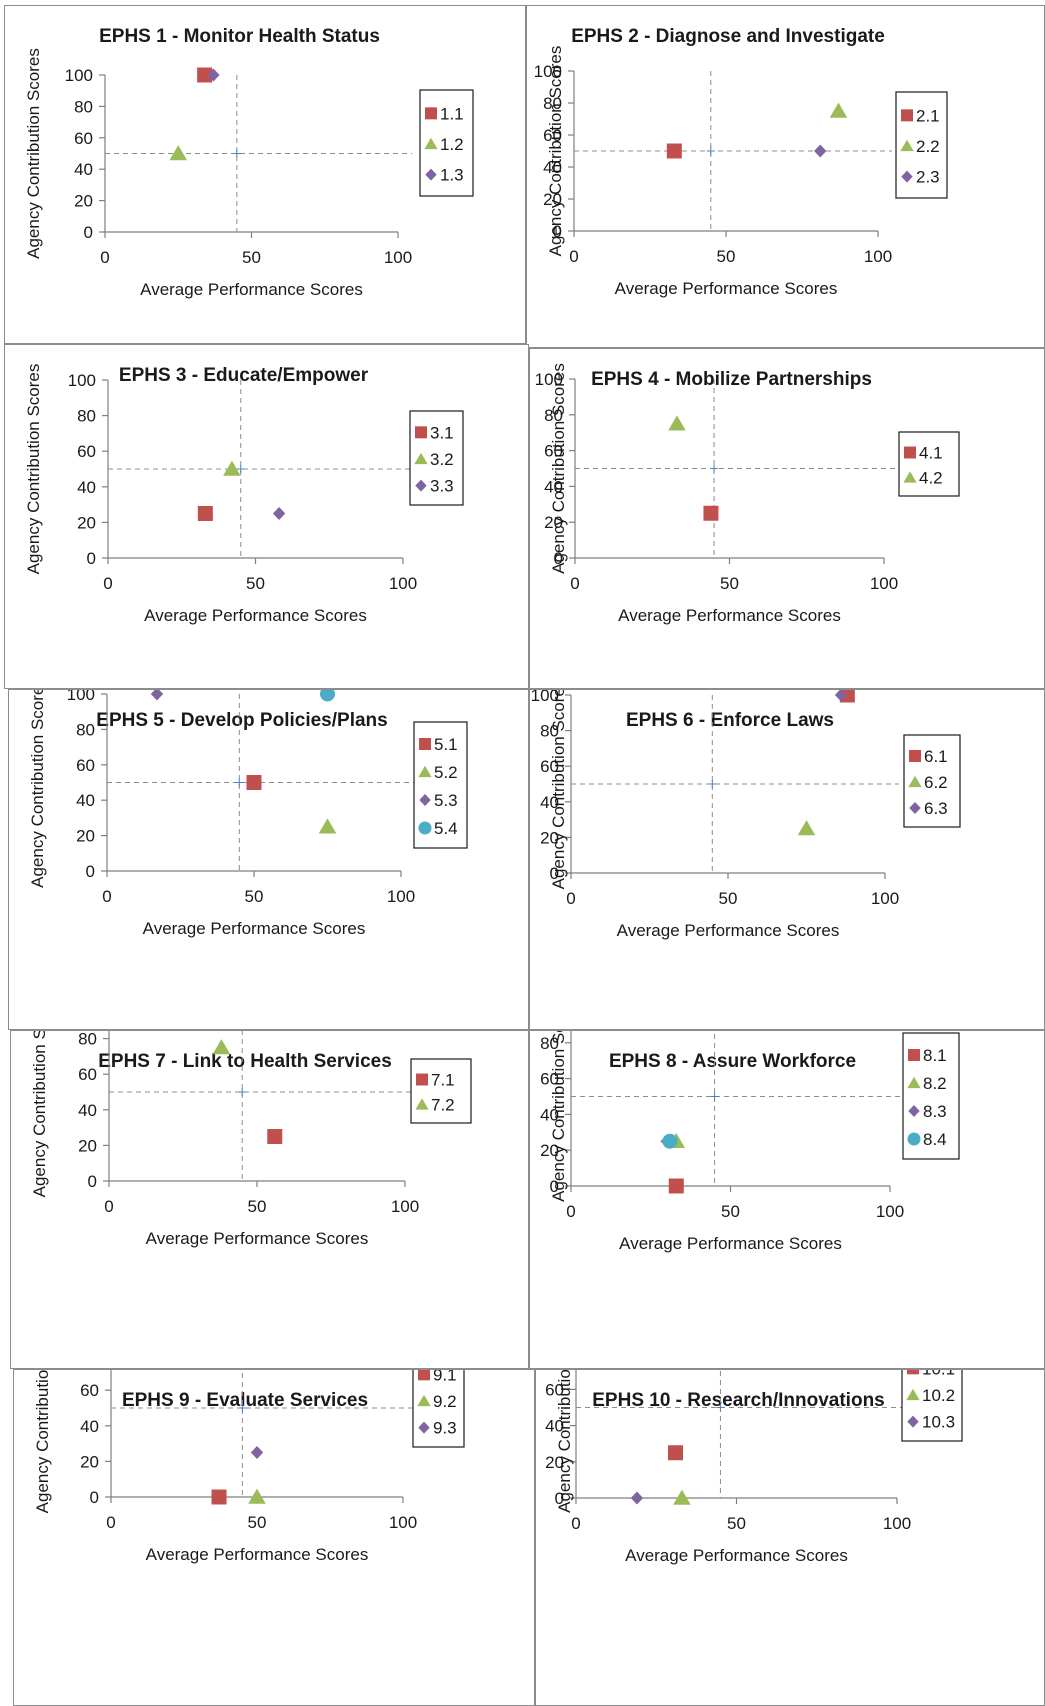 The image size is (1045, 1706). What do you see at coordinates (928, 146) in the screenshot?
I see `legend-label: 2.2` at bounding box center [928, 146].